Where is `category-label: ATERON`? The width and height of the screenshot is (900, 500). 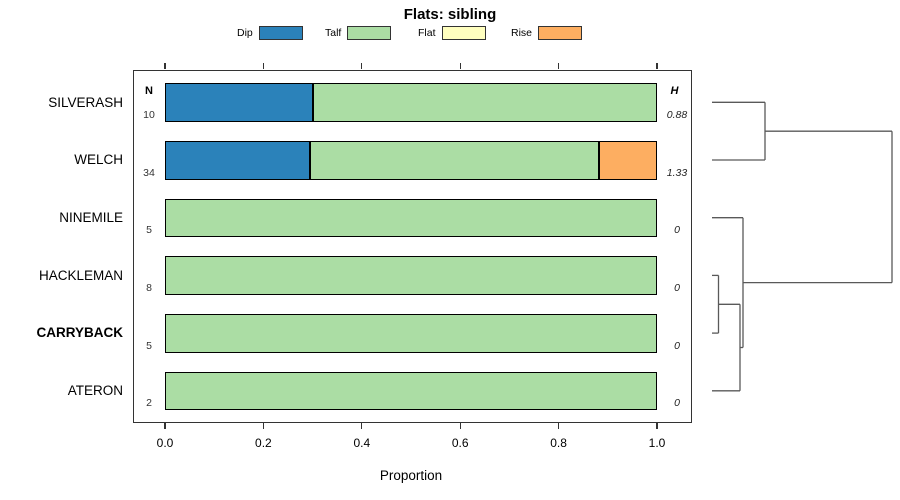
category-label: ATERON is located at coordinates (95, 391).